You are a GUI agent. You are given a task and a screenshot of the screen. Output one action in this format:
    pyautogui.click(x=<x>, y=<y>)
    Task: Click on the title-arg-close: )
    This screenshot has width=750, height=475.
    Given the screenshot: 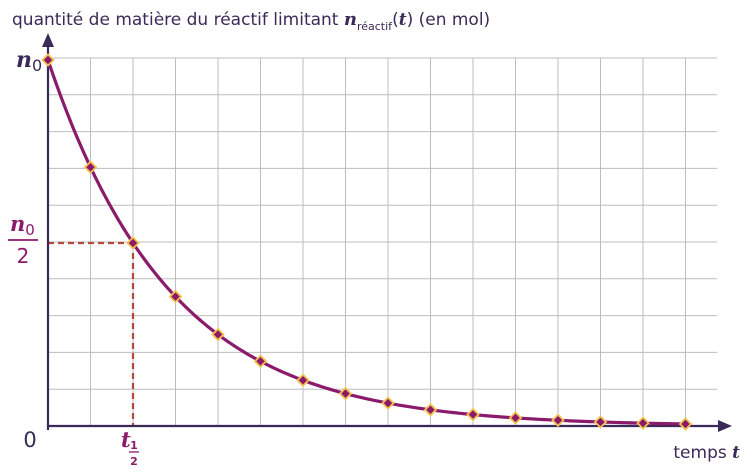 What is the action you would take?
    pyautogui.click(x=410, y=20)
    